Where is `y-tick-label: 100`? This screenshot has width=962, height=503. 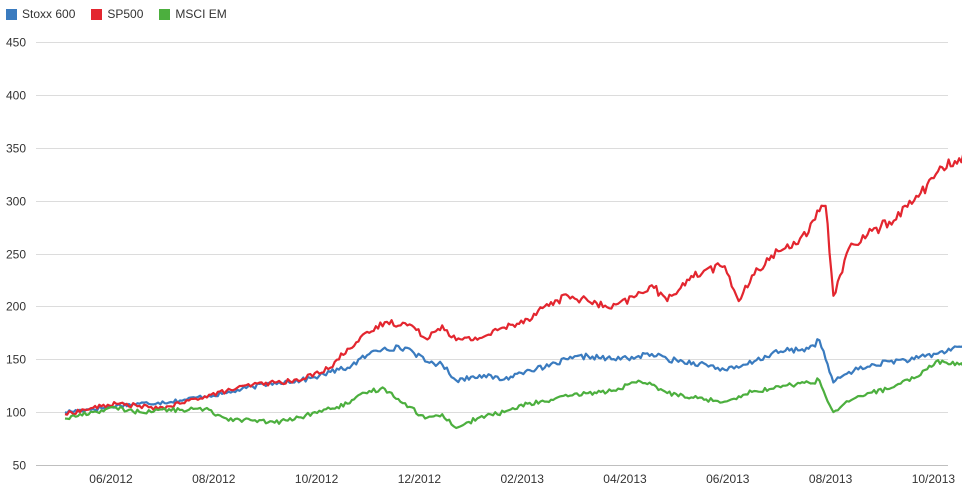 y-tick-label: 100 is located at coordinates (16, 413).